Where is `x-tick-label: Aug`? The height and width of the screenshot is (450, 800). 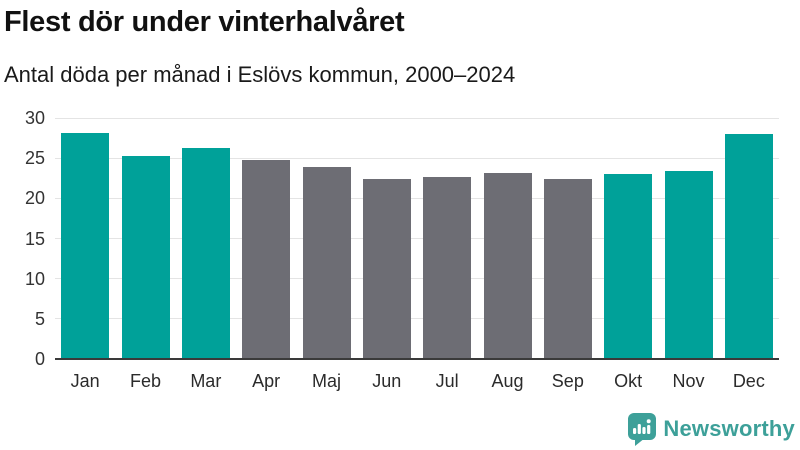 x-tick-label: Aug is located at coordinates (507, 381).